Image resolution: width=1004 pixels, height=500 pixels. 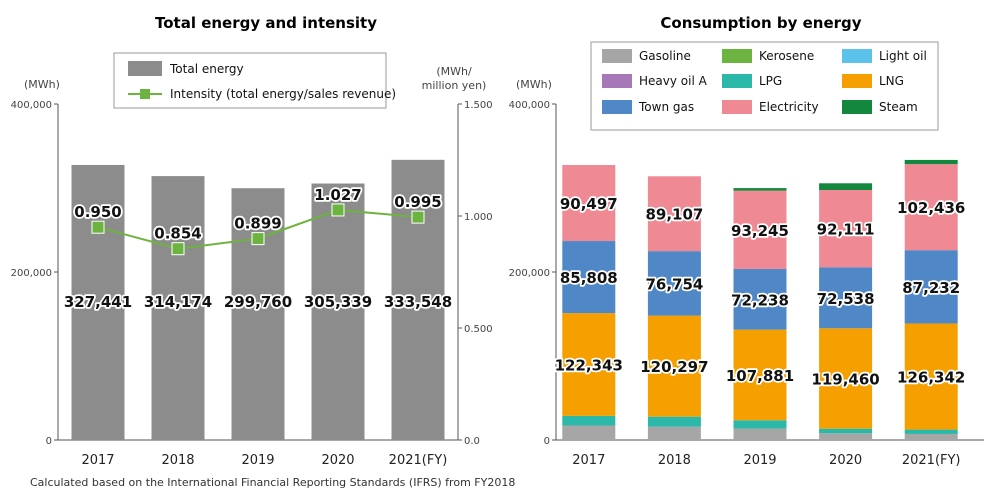 I want to click on left-x-tick-2021: 2021(FY), so click(x=418, y=460).